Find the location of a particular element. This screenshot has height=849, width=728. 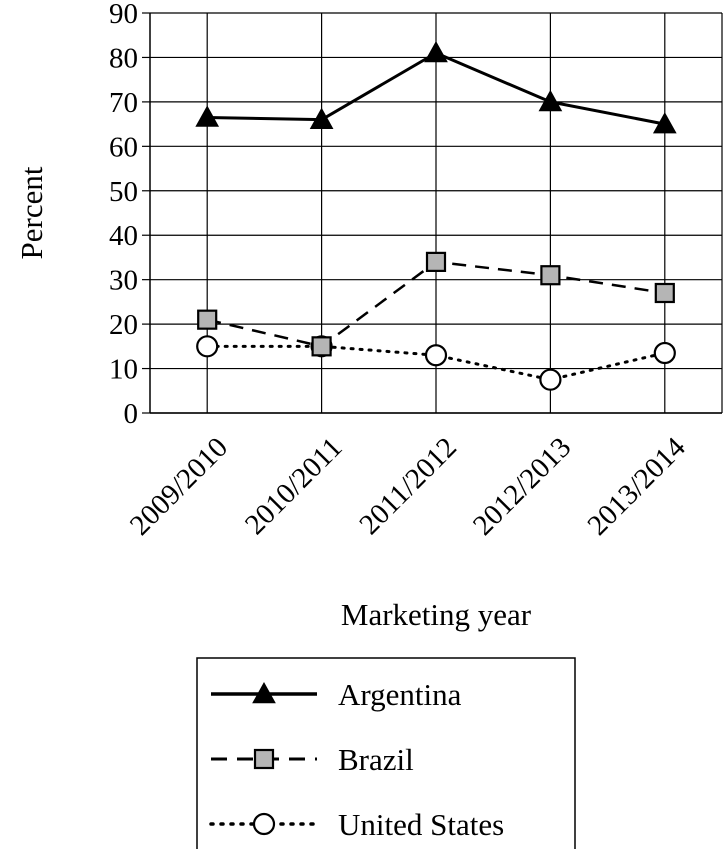

y-axis-title: Percent is located at coordinates (31, 212).